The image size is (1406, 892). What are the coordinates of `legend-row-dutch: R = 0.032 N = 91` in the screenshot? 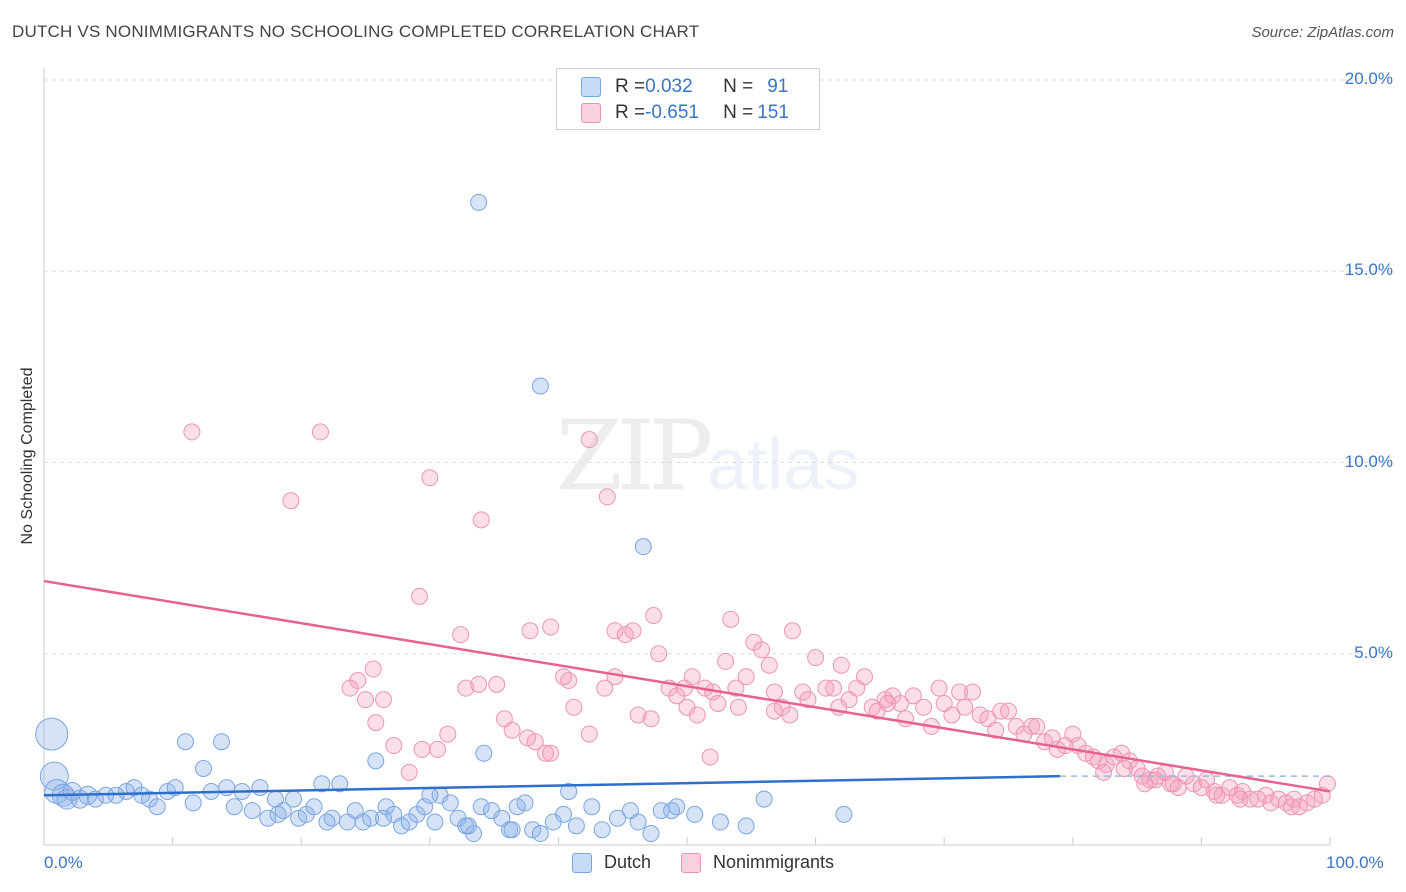 It's located at (672, 87).